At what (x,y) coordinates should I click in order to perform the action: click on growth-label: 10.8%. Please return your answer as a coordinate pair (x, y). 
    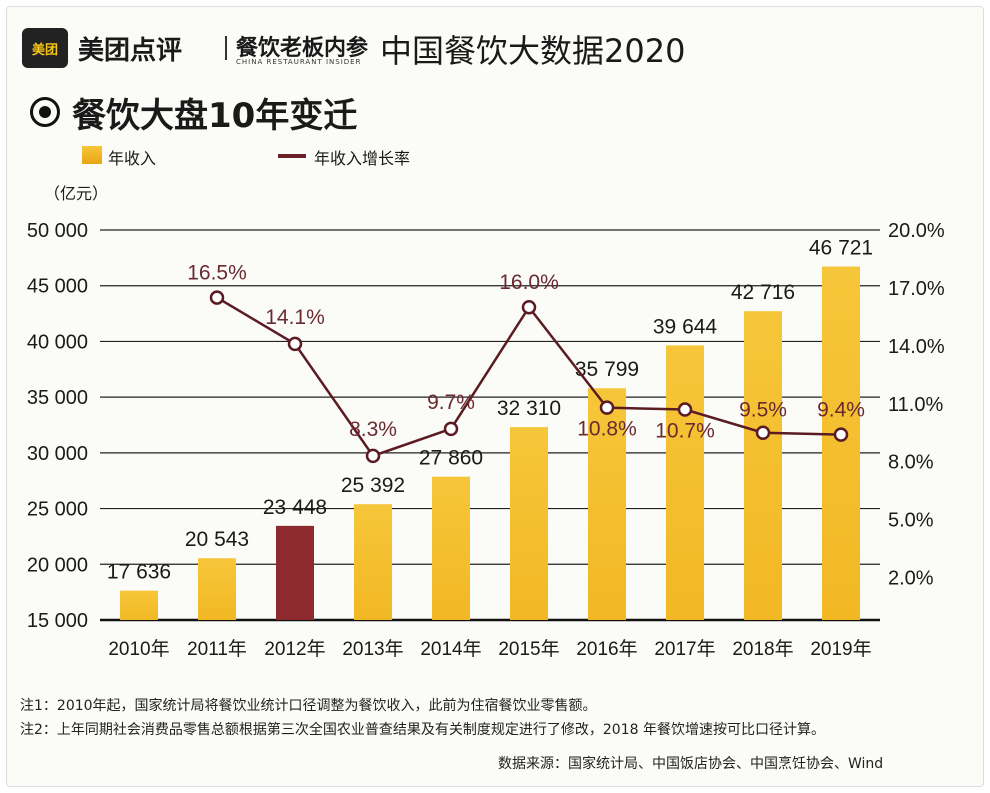
    Looking at the image, I should click on (607, 429).